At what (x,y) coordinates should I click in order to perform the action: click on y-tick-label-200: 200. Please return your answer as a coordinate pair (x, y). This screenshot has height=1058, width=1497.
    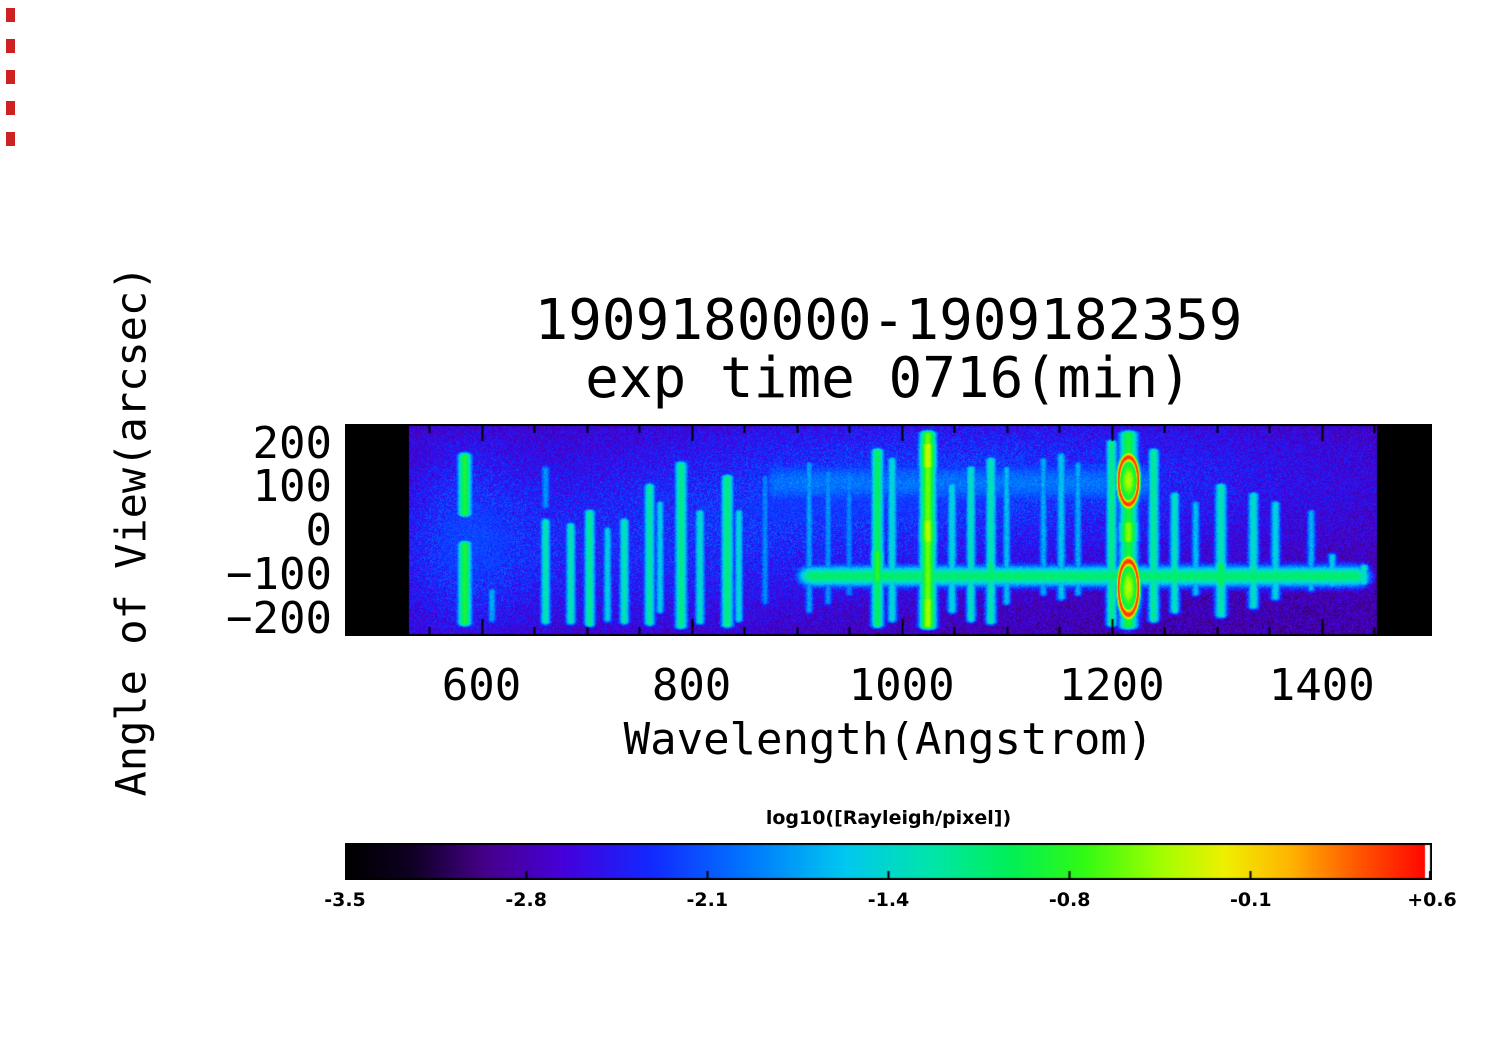
    Looking at the image, I should click on (292, 443).